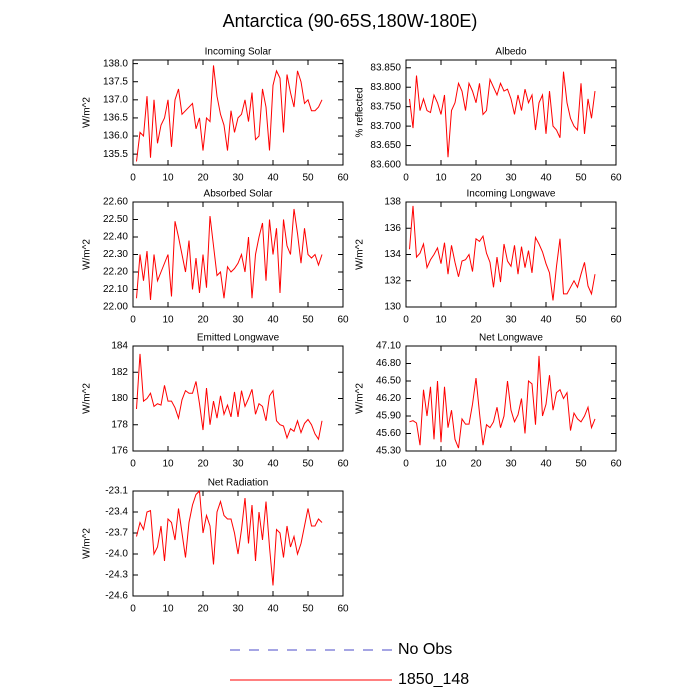  Describe the element at coordinates (115, 63) in the screenshot. I see `y-tick-label: 138.0` at that location.